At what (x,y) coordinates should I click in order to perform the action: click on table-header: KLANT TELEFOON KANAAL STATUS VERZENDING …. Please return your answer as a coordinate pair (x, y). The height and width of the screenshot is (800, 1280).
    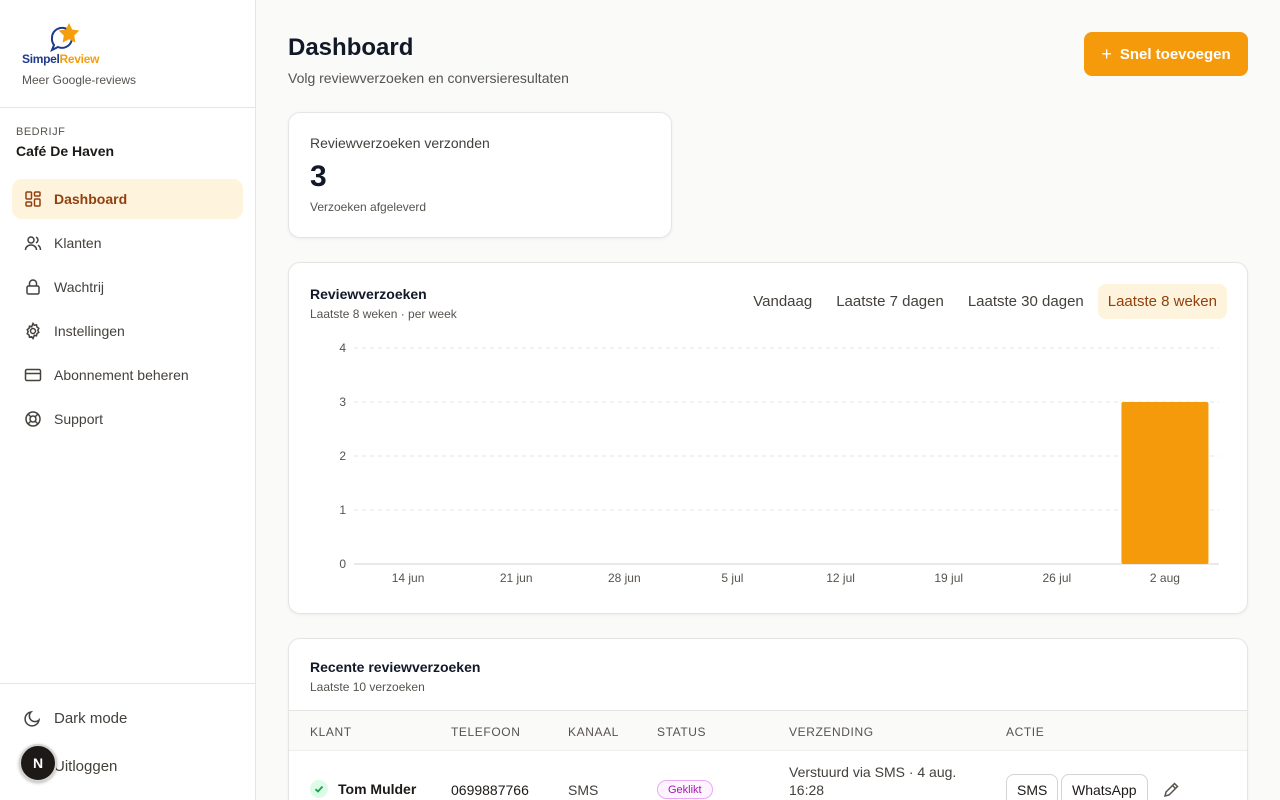
    Looking at the image, I should click on (768, 730).